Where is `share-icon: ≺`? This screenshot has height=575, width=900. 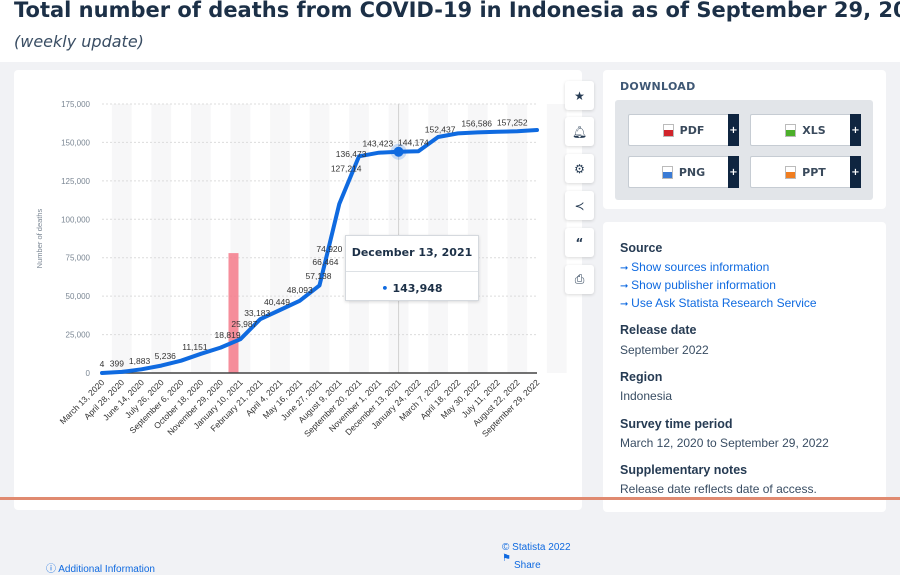 share-icon: ≺ is located at coordinates (579, 206).